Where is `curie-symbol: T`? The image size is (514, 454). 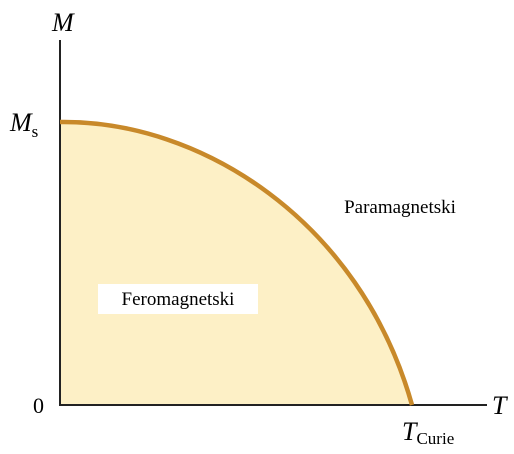 curie-symbol: T is located at coordinates (410, 431).